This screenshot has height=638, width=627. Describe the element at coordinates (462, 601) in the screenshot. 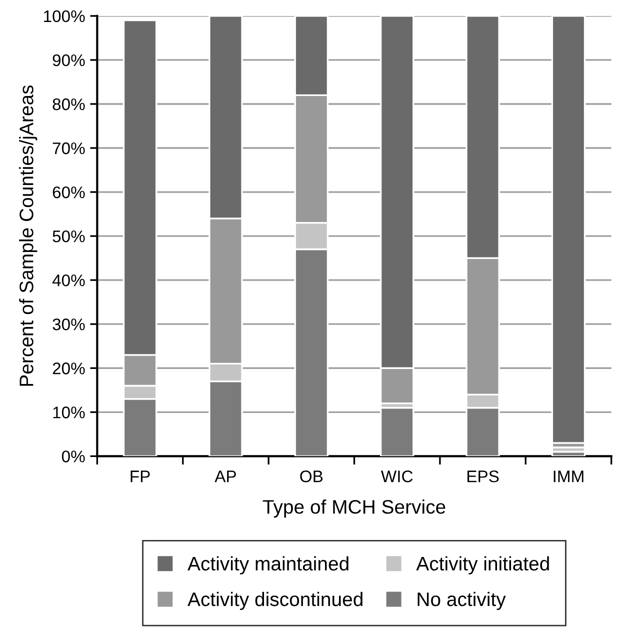

I see `legend-label: No activity` at that location.